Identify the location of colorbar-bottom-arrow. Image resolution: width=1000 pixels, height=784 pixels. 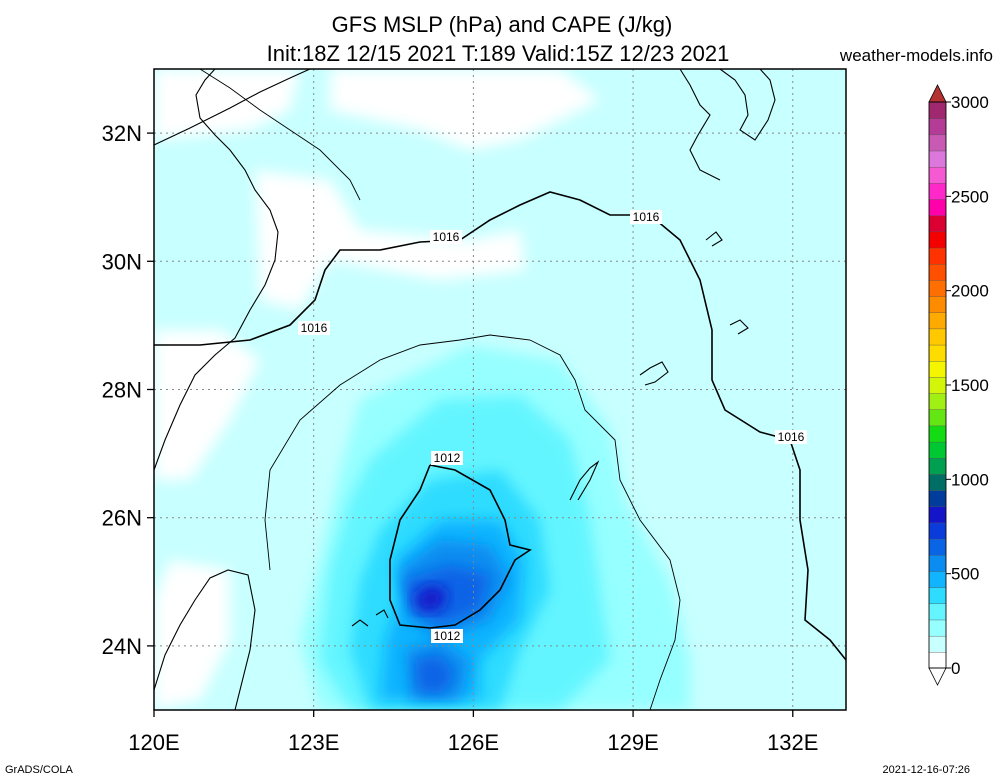
(937, 676).